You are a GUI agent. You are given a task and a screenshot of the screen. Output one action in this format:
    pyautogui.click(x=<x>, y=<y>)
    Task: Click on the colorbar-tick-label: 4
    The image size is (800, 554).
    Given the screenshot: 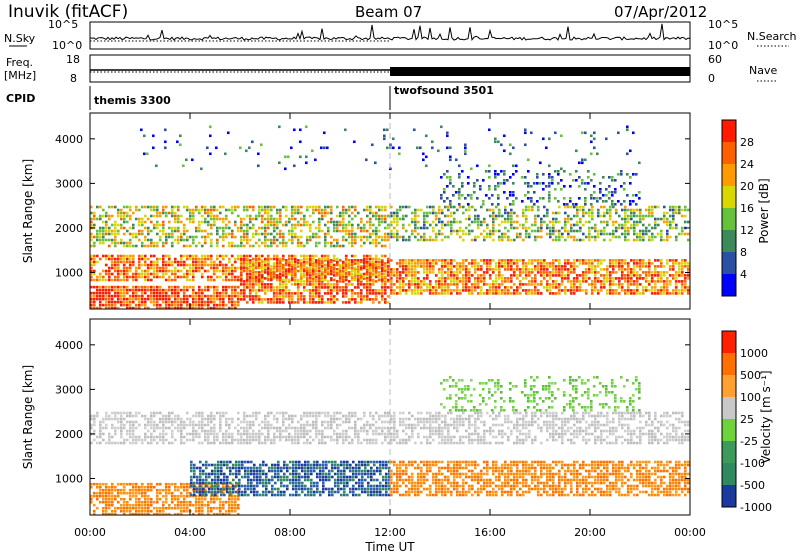 What is the action you would take?
    pyautogui.click(x=743, y=274)
    